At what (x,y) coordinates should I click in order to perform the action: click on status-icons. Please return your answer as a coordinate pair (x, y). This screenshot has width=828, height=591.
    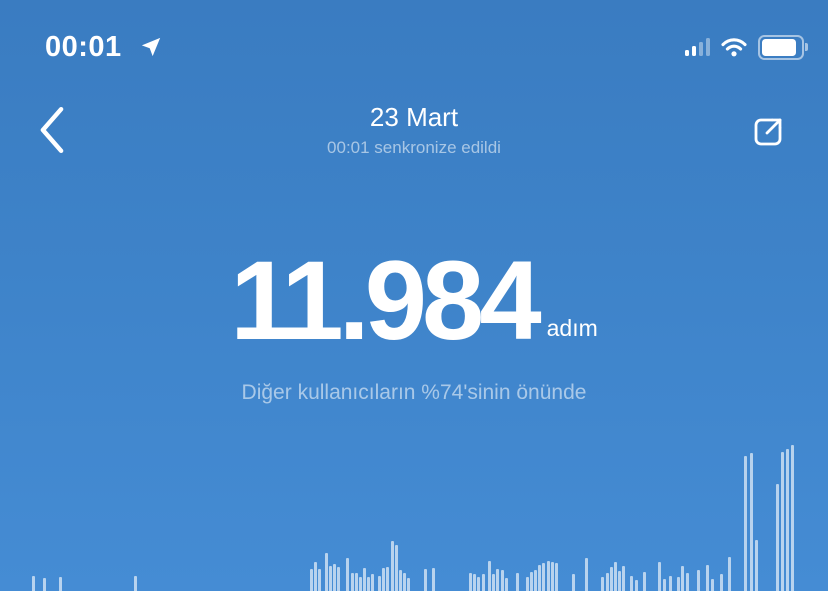
    Looking at the image, I should click on (746, 47).